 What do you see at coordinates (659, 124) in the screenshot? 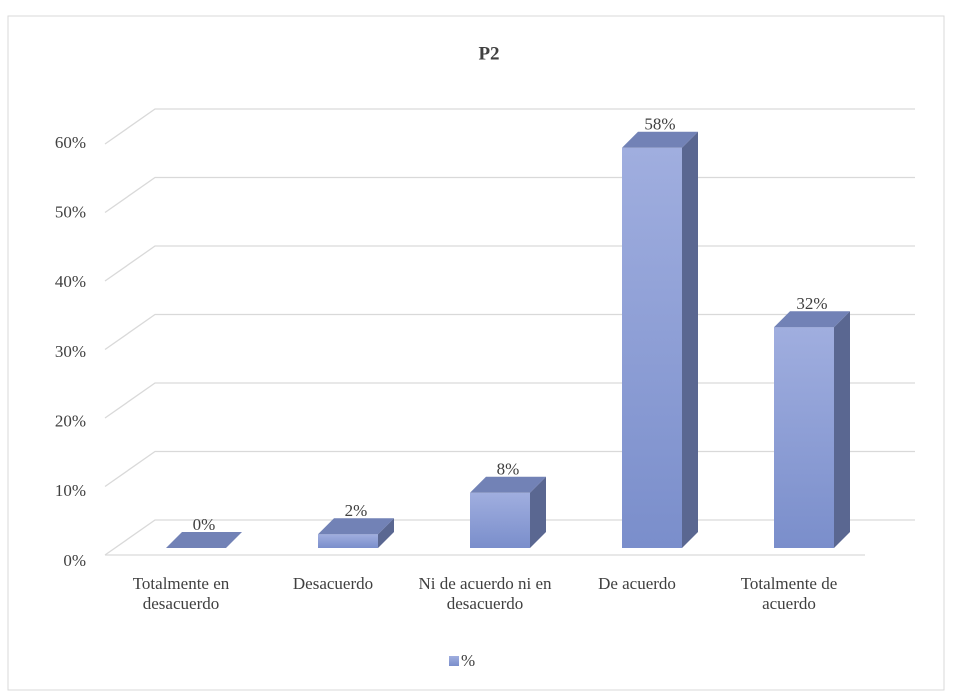
I see `value-label: 58%` at bounding box center [659, 124].